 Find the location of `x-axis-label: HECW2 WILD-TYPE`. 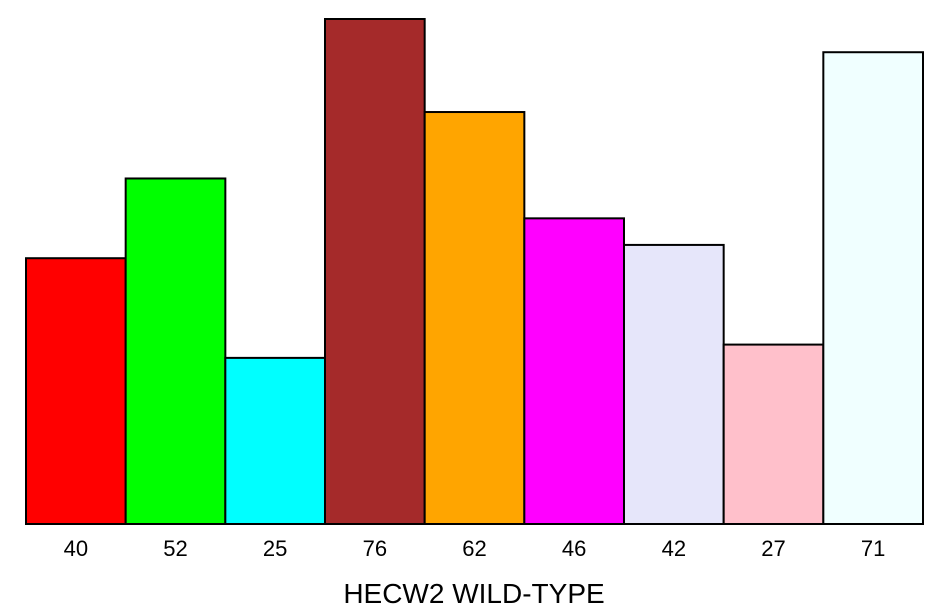

x-axis-label: HECW2 WILD-TYPE is located at coordinates (473, 593).